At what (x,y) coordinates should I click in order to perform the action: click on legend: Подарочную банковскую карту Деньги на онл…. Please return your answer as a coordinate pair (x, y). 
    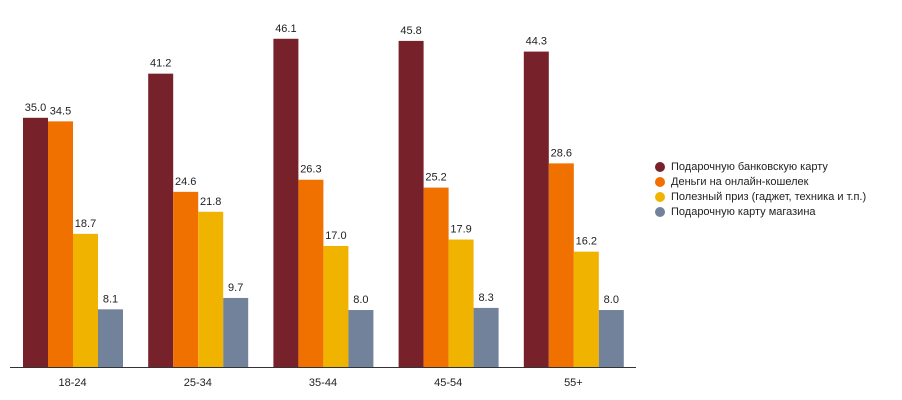
    Looking at the image, I should click on (760, 189).